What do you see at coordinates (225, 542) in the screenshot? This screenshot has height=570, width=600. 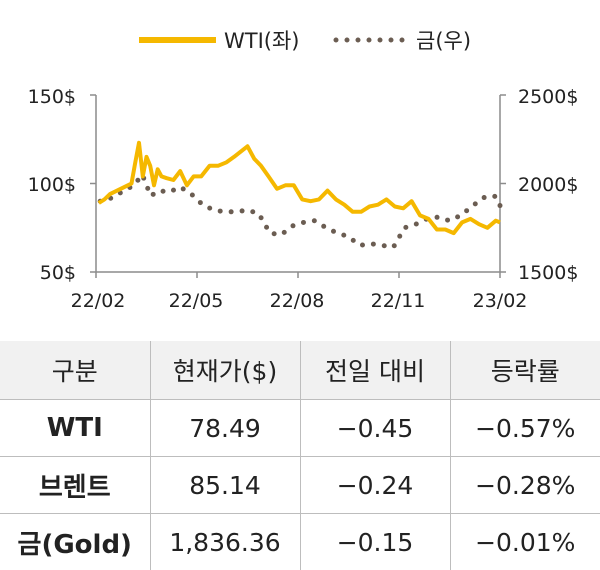 I see `table-cell: 1,836.36` at bounding box center [225, 542].